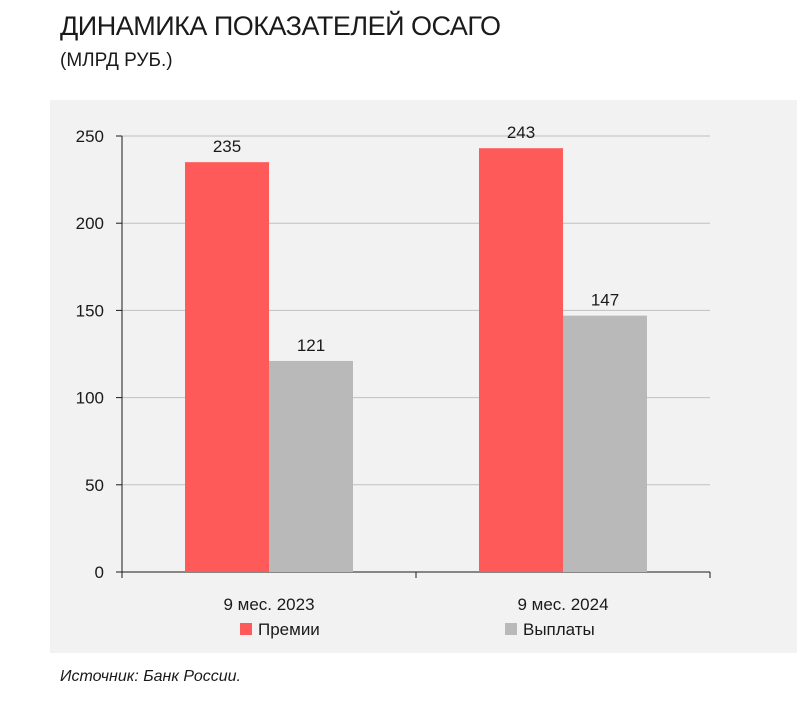 The image size is (797, 701). What do you see at coordinates (90, 398) in the screenshot?
I see `y-tick-label: 100` at bounding box center [90, 398].